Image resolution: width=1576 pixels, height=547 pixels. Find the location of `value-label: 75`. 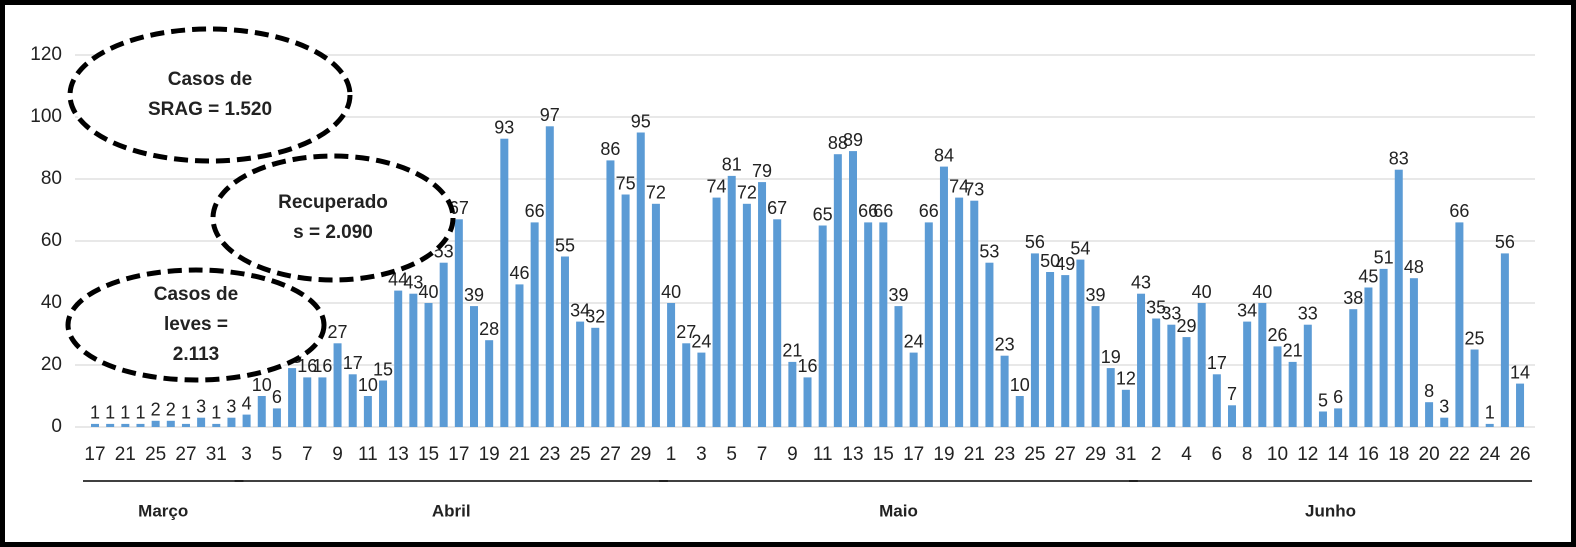

value-label: 75 is located at coordinates (626, 183).